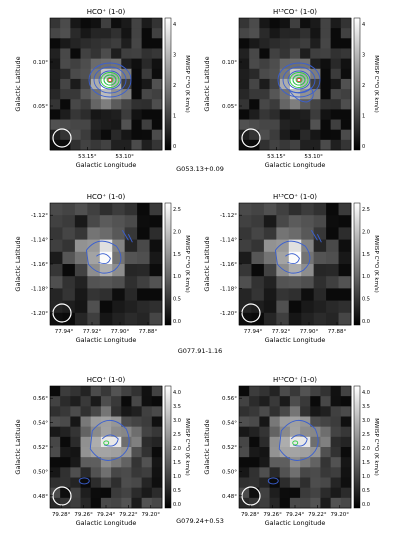 The image size is (400, 534). I want to click on row-caption: G077.91-1.16, so click(200, 351).